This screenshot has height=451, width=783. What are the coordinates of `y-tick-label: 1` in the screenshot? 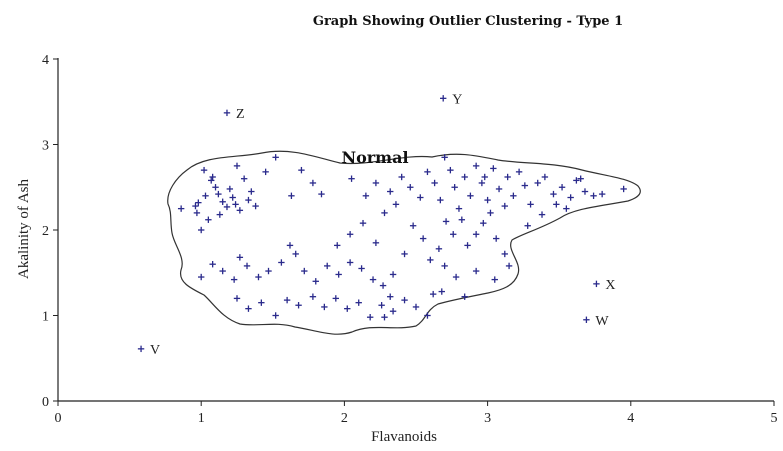 It's located at (45, 317).